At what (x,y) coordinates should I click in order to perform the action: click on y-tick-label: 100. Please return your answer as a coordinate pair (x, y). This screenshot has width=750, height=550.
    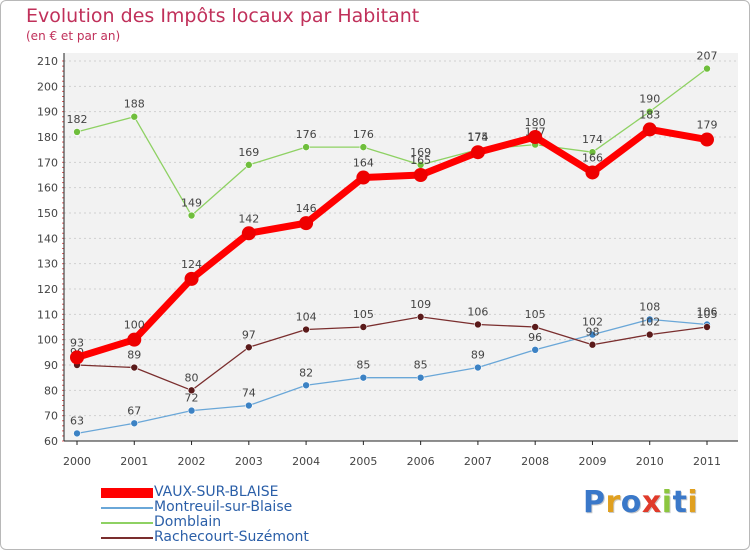
    Looking at the image, I should click on (47, 340).